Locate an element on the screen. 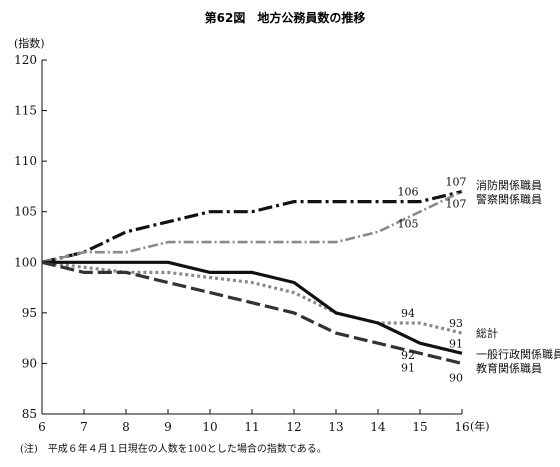  x-tick-label: 12 is located at coordinates (293, 427).